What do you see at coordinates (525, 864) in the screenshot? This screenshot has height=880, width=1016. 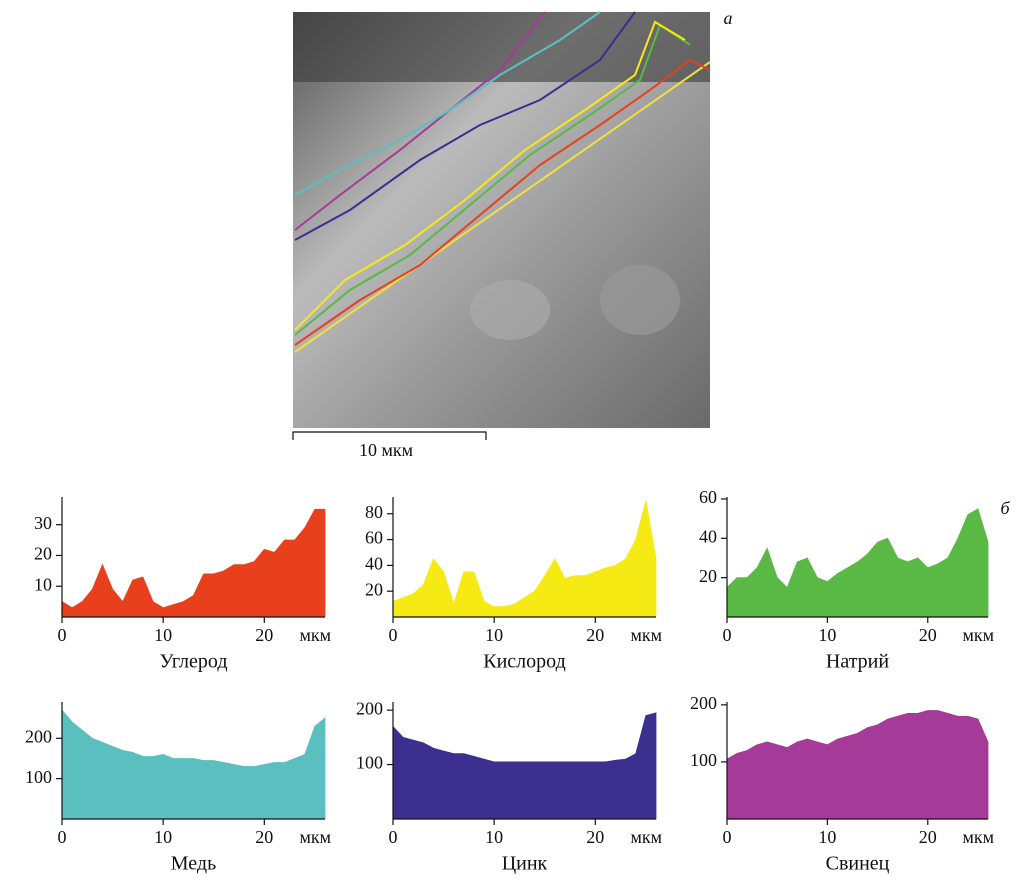 I see `chart-title: Цинк` at bounding box center [525, 864].